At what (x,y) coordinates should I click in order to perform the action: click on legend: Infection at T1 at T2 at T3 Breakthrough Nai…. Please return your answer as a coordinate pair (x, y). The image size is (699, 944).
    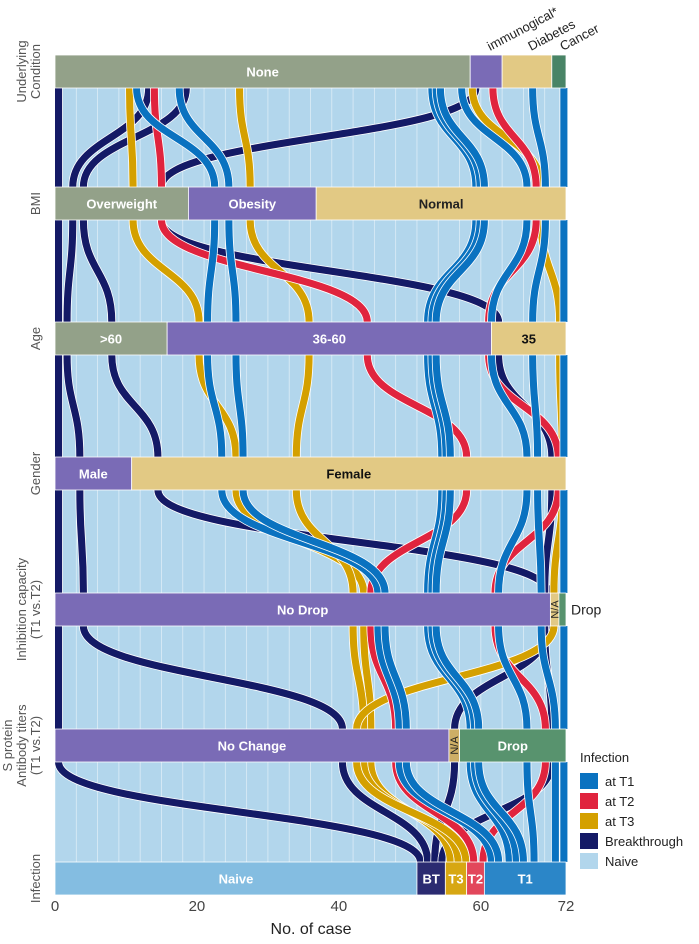
    Looking at the image, I should click on (631, 809).